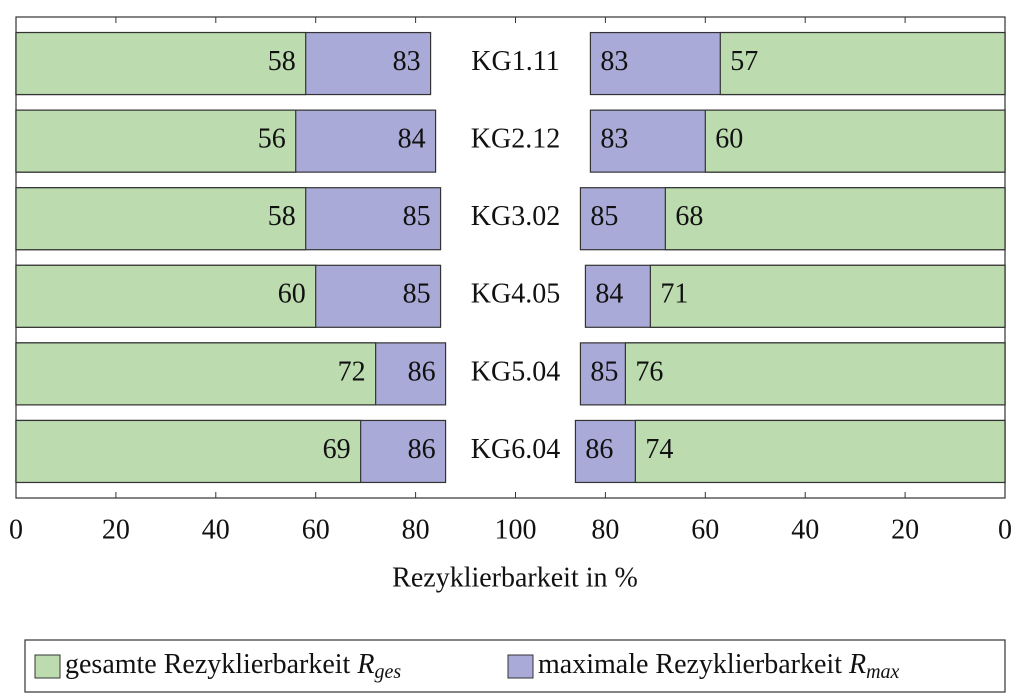 The width and height of the screenshot is (1022, 700). I want to click on category-label: KG5.04, so click(515, 371).